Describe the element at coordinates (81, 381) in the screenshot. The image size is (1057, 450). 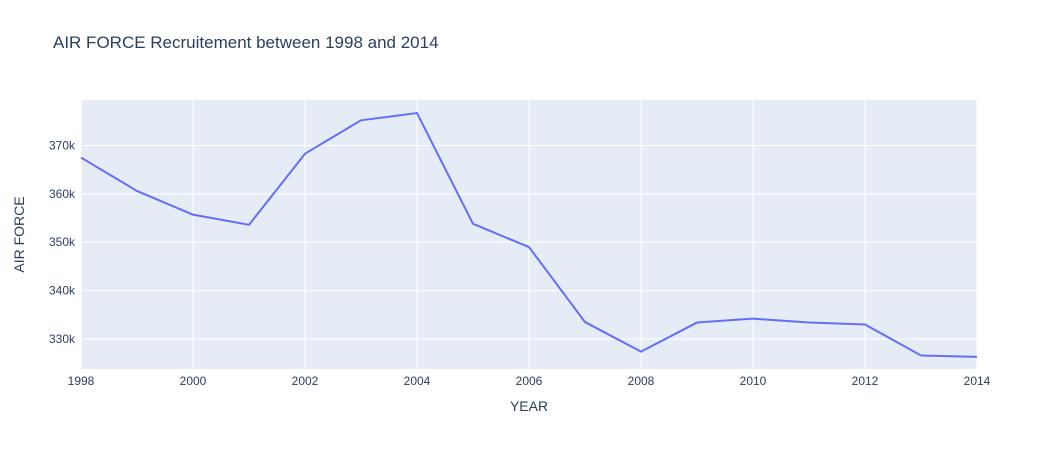
I see `x-tick-label: 1998` at that location.